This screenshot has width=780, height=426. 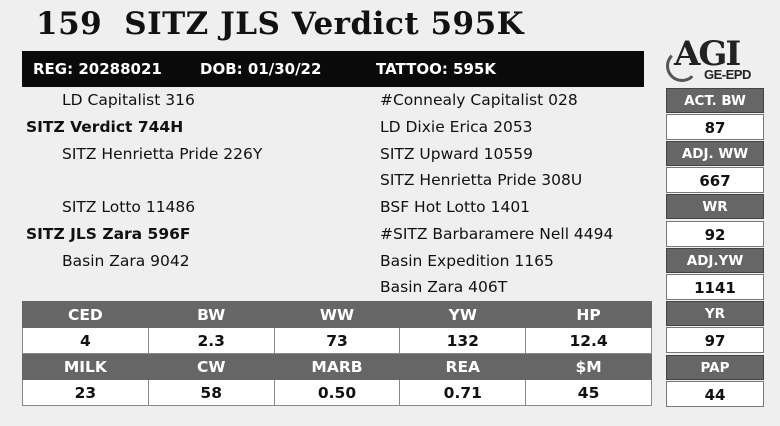 I want to click on dam: SITZ JLS Zara 596F, so click(x=108, y=234).